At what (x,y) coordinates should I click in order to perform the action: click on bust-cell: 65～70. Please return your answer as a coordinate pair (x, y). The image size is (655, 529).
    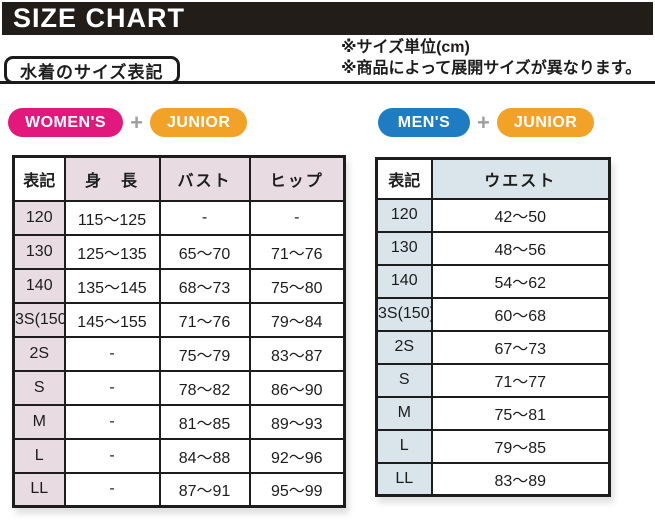
    Looking at the image, I should click on (204, 251).